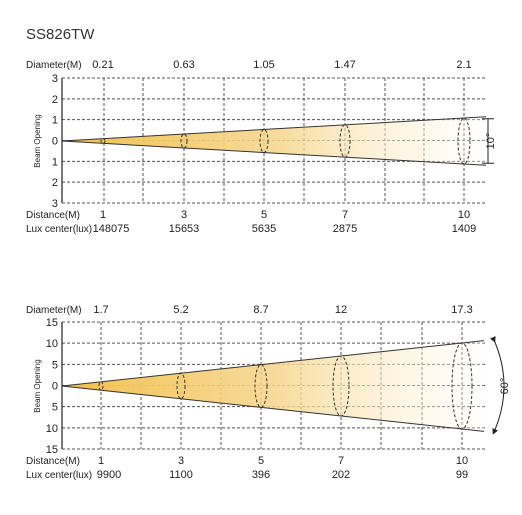 The width and height of the screenshot is (522, 515). I want to click on beam-angle-label: 10°, so click(491, 141).